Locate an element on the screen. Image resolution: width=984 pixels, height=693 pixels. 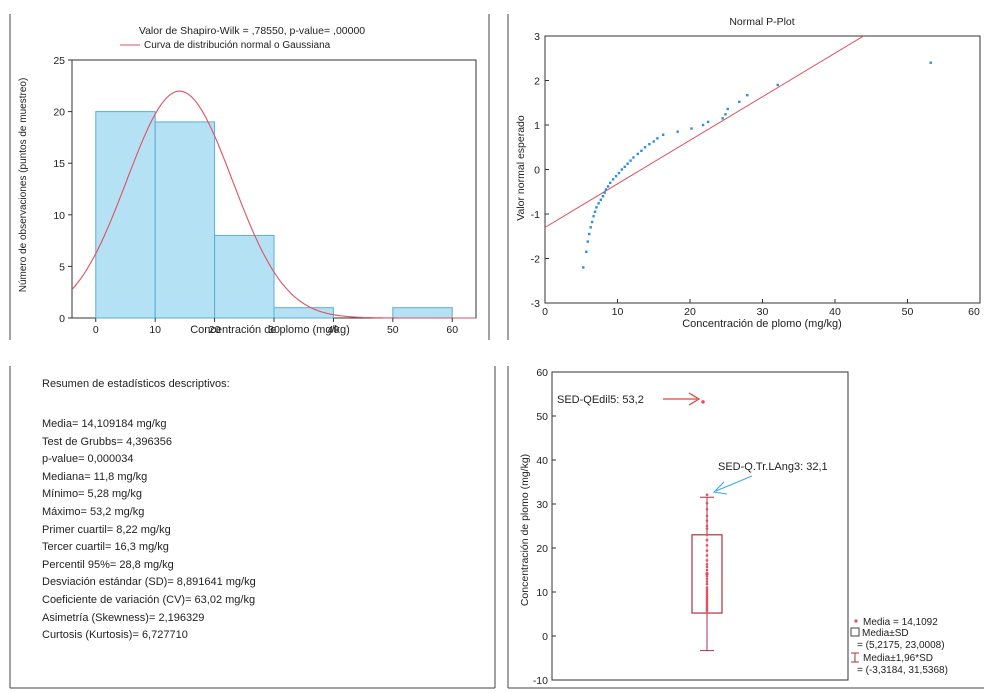
histogram-ytick-label: 20 is located at coordinates (59, 113).